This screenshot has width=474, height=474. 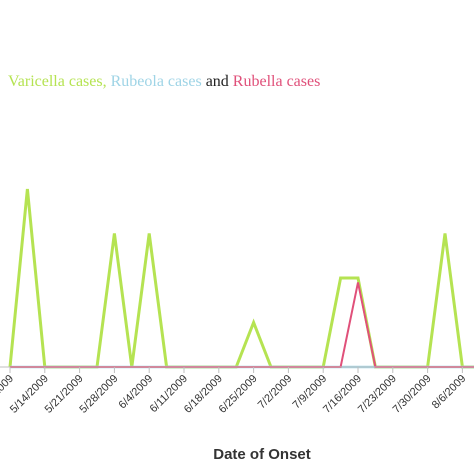 I want to click on chart-title-part: Varicella cases,, so click(x=57, y=81).